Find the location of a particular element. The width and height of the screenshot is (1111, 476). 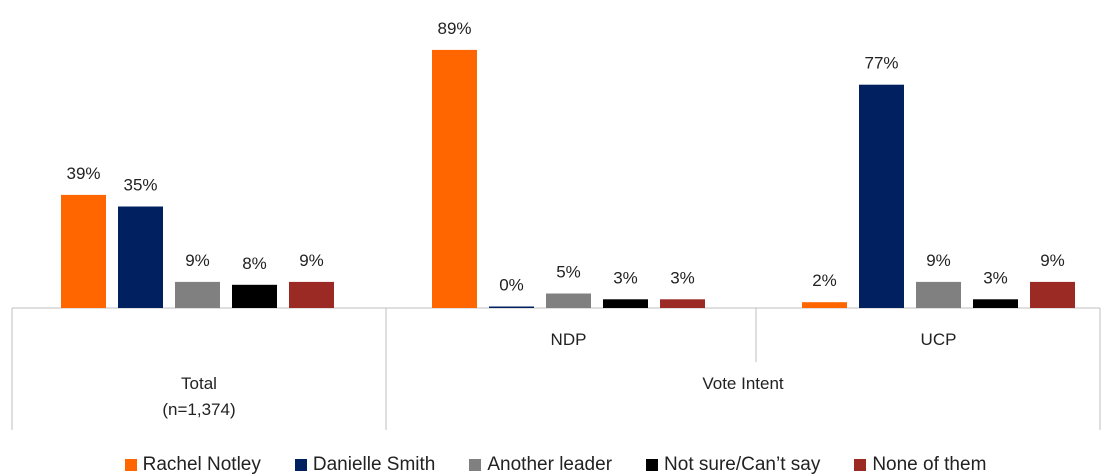

legend-item-rachel-notley: Rachel Notley is located at coordinates (192, 464).